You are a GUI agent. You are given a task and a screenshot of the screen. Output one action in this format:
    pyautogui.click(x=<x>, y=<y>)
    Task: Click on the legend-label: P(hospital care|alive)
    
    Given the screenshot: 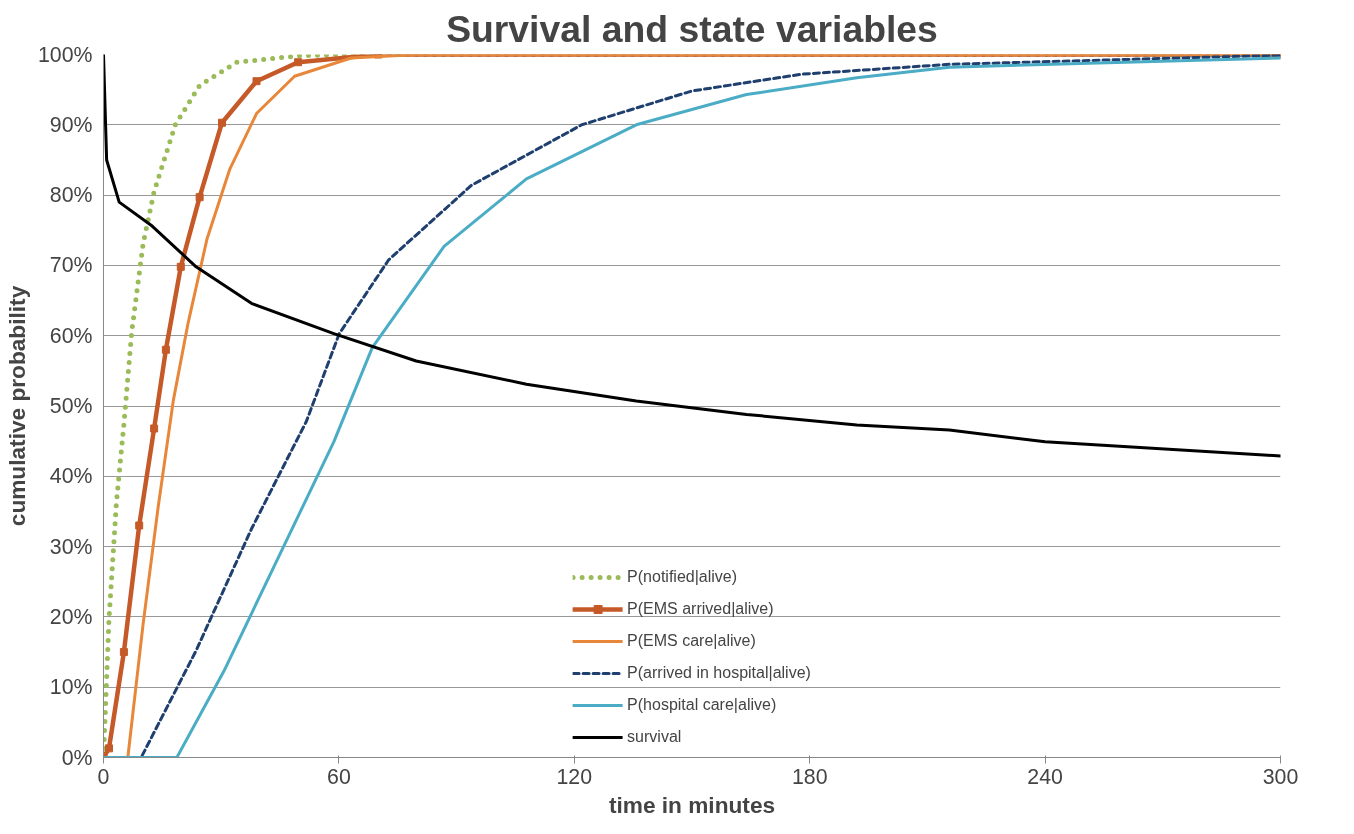 What is the action you would take?
    pyautogui.click(x=702, y=705)
    